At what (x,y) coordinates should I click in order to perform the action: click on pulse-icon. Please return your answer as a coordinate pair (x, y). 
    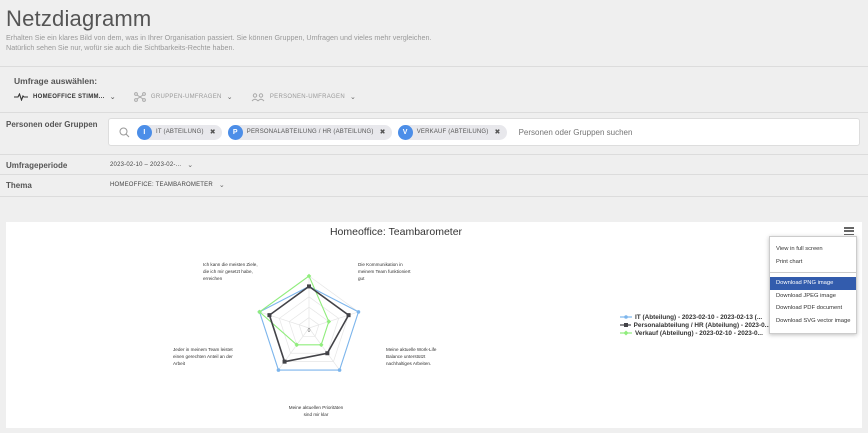
    Looking at the image, I should click on (21, 97).